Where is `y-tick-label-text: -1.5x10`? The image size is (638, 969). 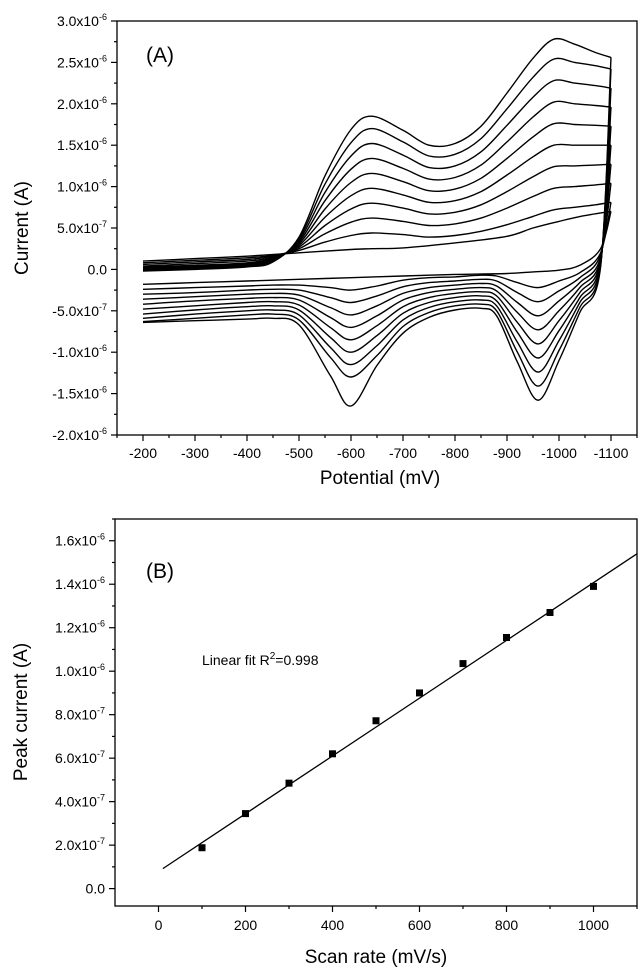 y-tick-label-text: -1.5x10 is located at coordinates (75, 394).